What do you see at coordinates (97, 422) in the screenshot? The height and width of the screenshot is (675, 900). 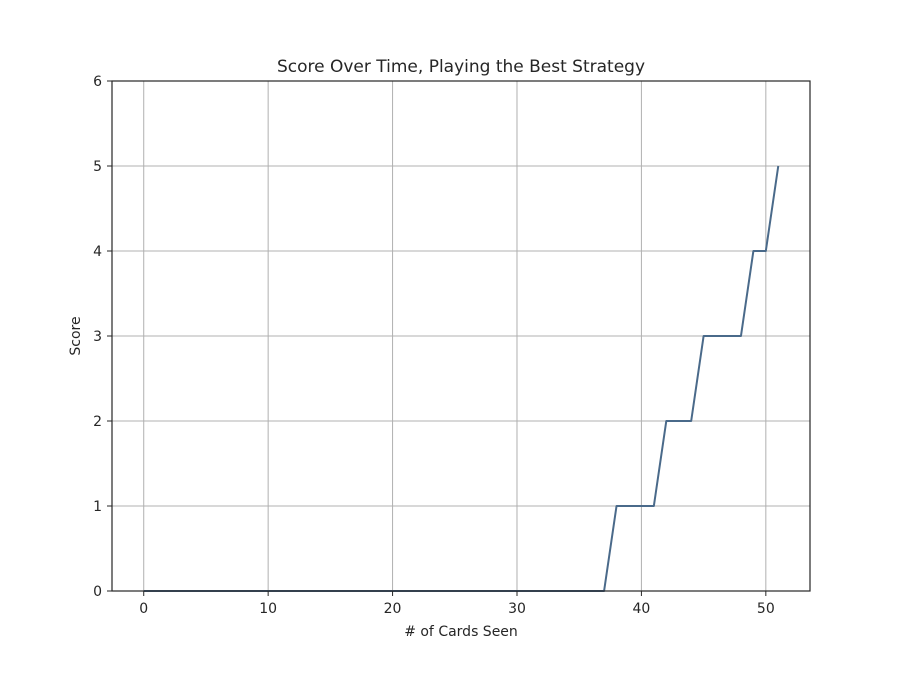 I see `y-tick-label: 2` at bounding box center [97, 422].